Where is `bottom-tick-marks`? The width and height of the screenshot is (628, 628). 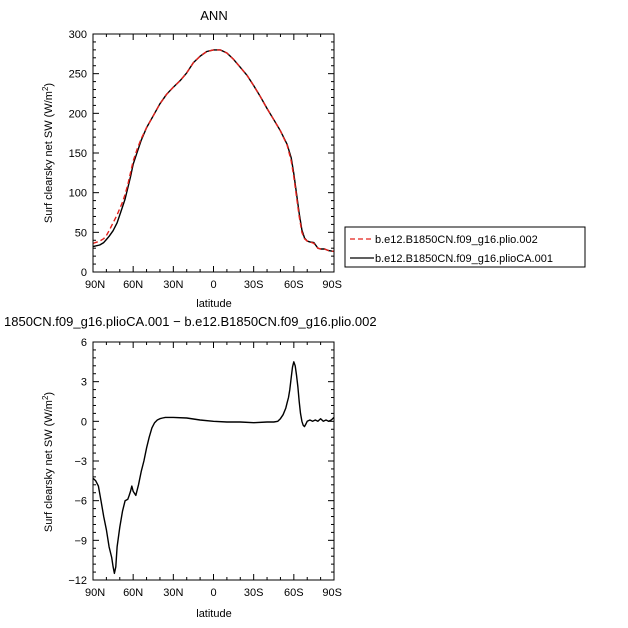
bottom-tick-marks is located at coordinates (213, 461).